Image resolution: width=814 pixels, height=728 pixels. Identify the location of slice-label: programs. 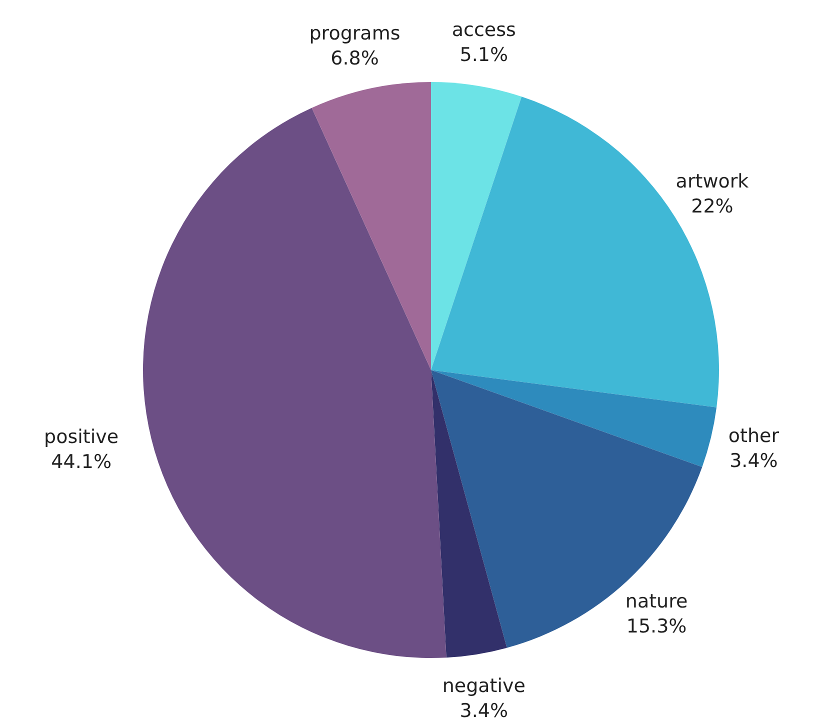
(354, 33).